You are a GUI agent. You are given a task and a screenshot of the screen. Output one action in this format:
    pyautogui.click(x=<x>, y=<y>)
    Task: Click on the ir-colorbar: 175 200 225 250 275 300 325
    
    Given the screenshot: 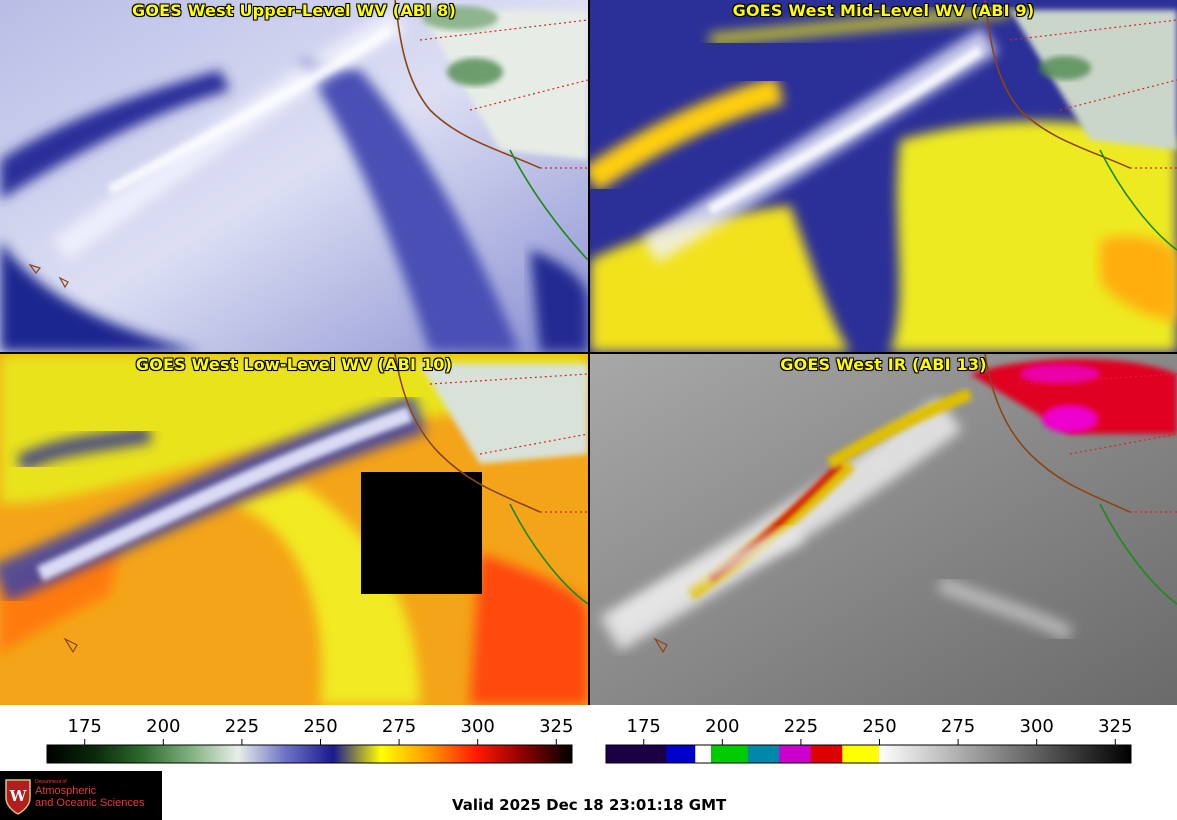 What is the action you would take?
    pyautogui.click(x=883, y=736)
    